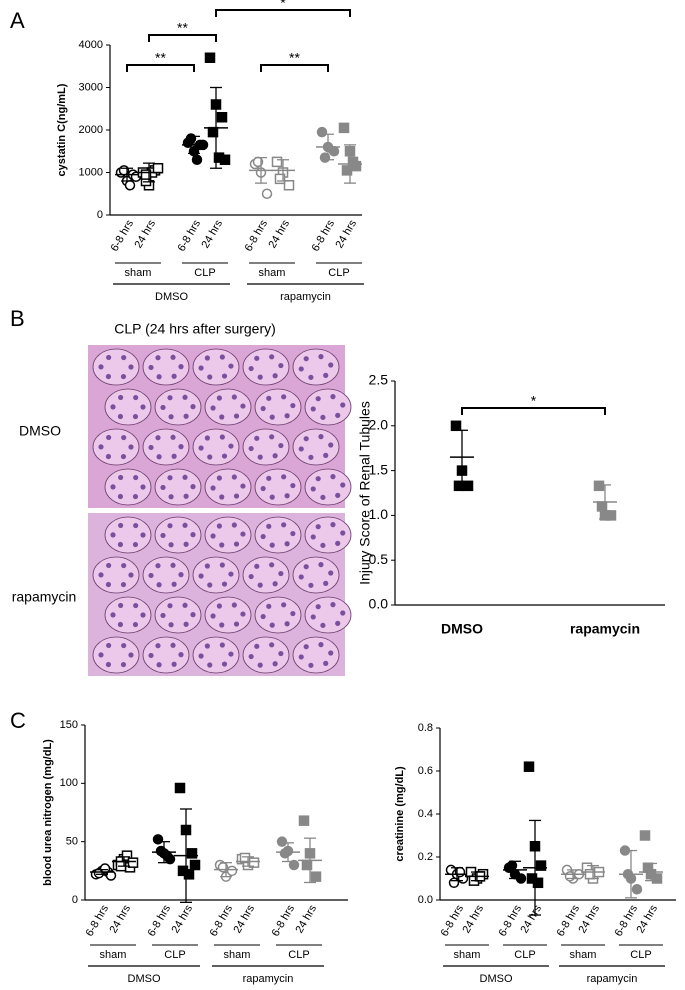 This screenshot has width=685, height=990. I want to click on group-label: DMSO, so click(171, 297).